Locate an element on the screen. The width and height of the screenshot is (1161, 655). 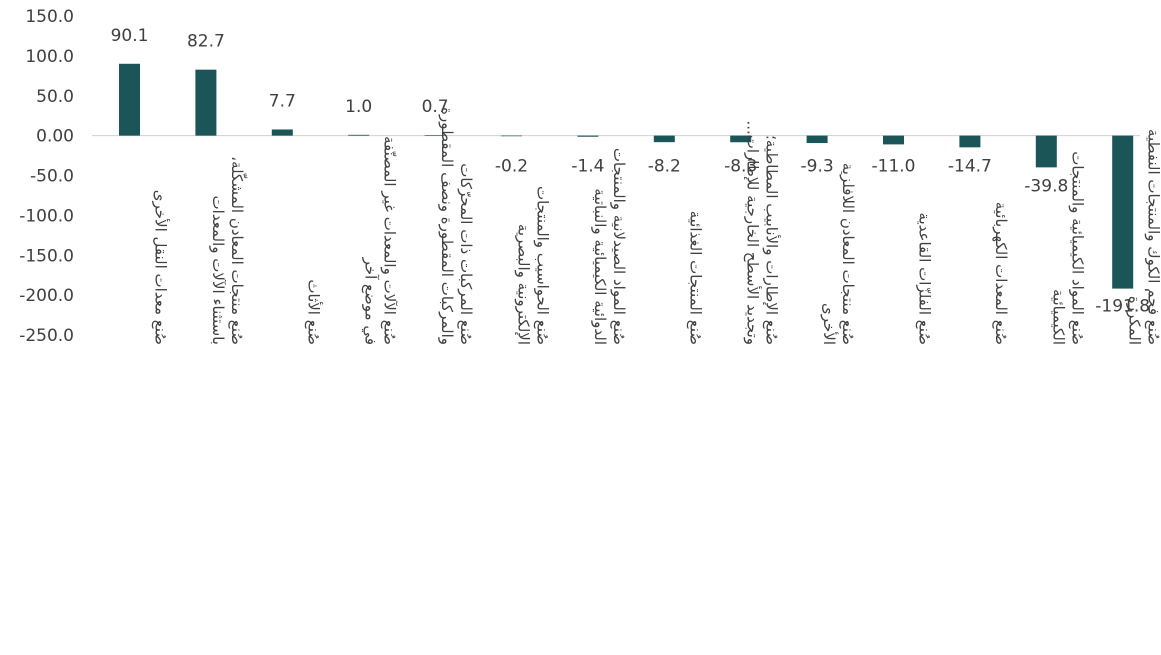
category-label-line: صُنع المعدات الكهربائية is located at coordinates (1001, 273).